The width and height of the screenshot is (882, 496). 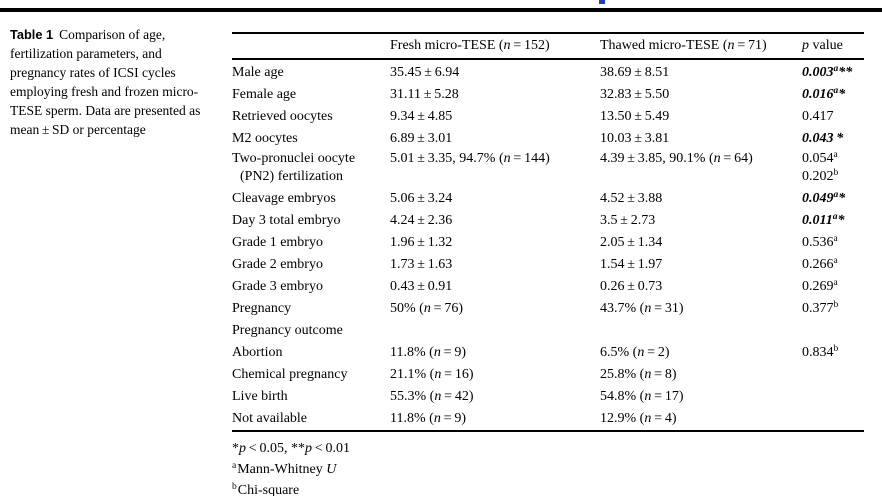 What do you see at coordinates (260, 396) in the screenshot?
I see `row-label: Live birth` at bounding box center [260, 396].